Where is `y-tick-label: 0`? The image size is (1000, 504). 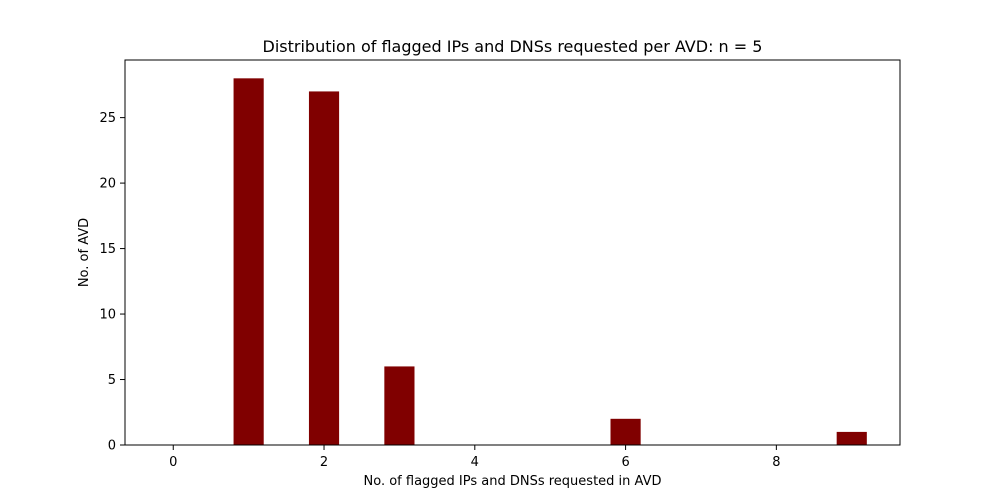 y-tick-label: 0 is located at coordinates (112, 446).